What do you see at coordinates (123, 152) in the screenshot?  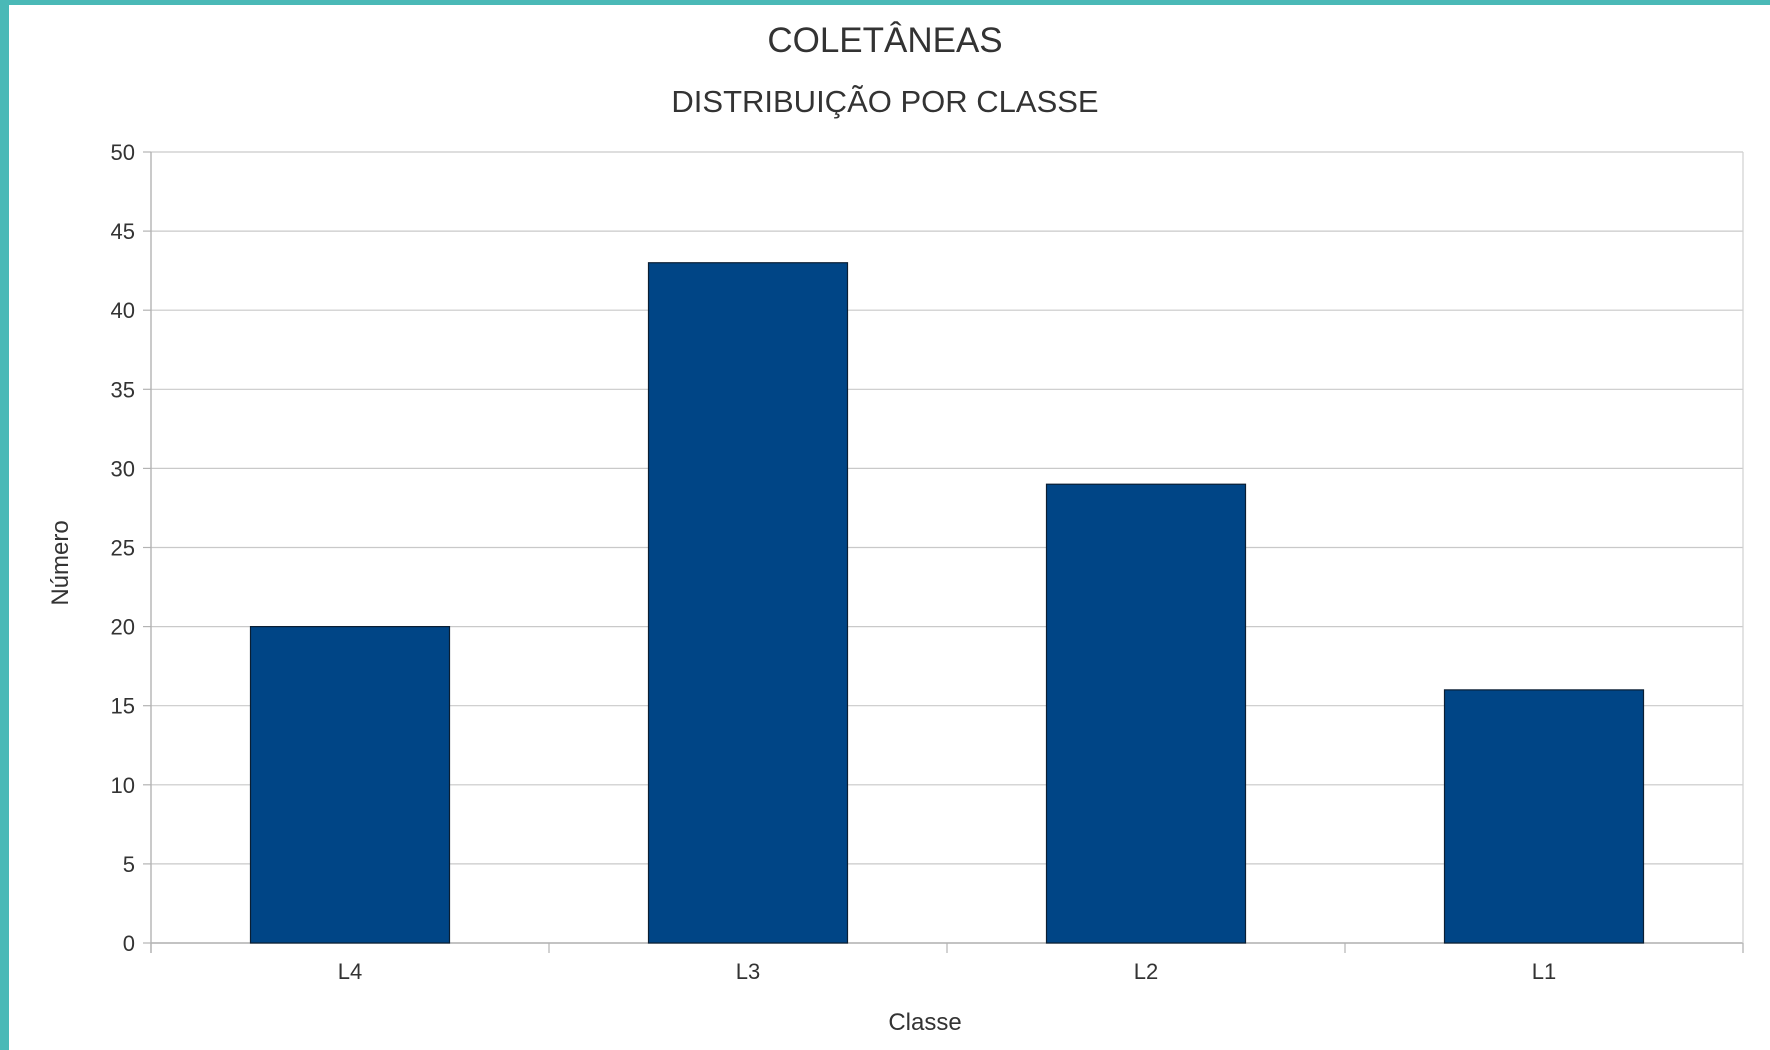 I see `y-tick-label: 50` at bounding box center [123, 152].